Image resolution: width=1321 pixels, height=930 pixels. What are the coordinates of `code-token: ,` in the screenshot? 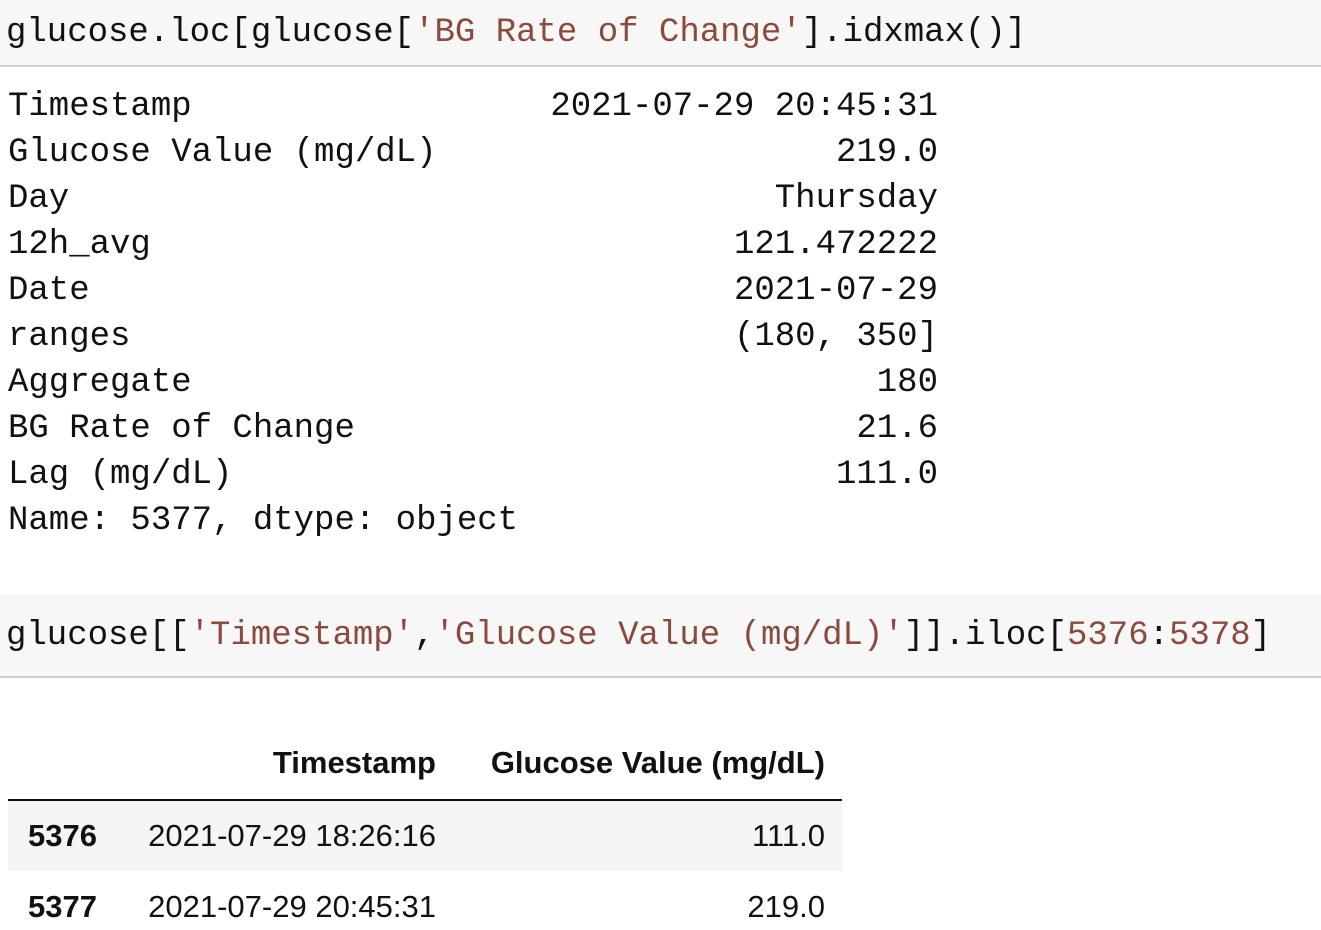 It's located at (424, 635).